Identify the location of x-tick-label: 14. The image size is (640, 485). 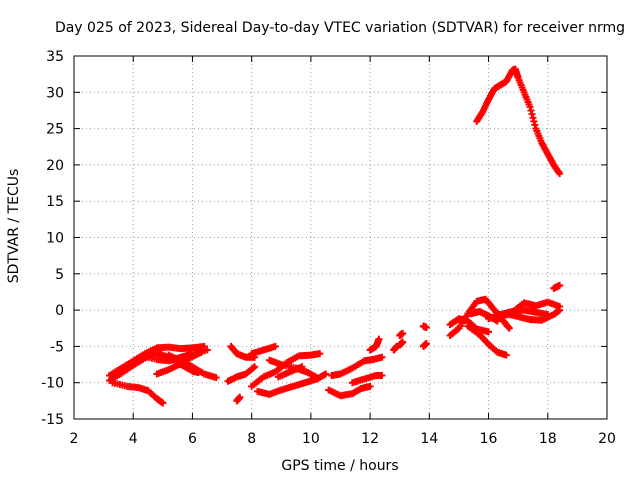
(429, 439).